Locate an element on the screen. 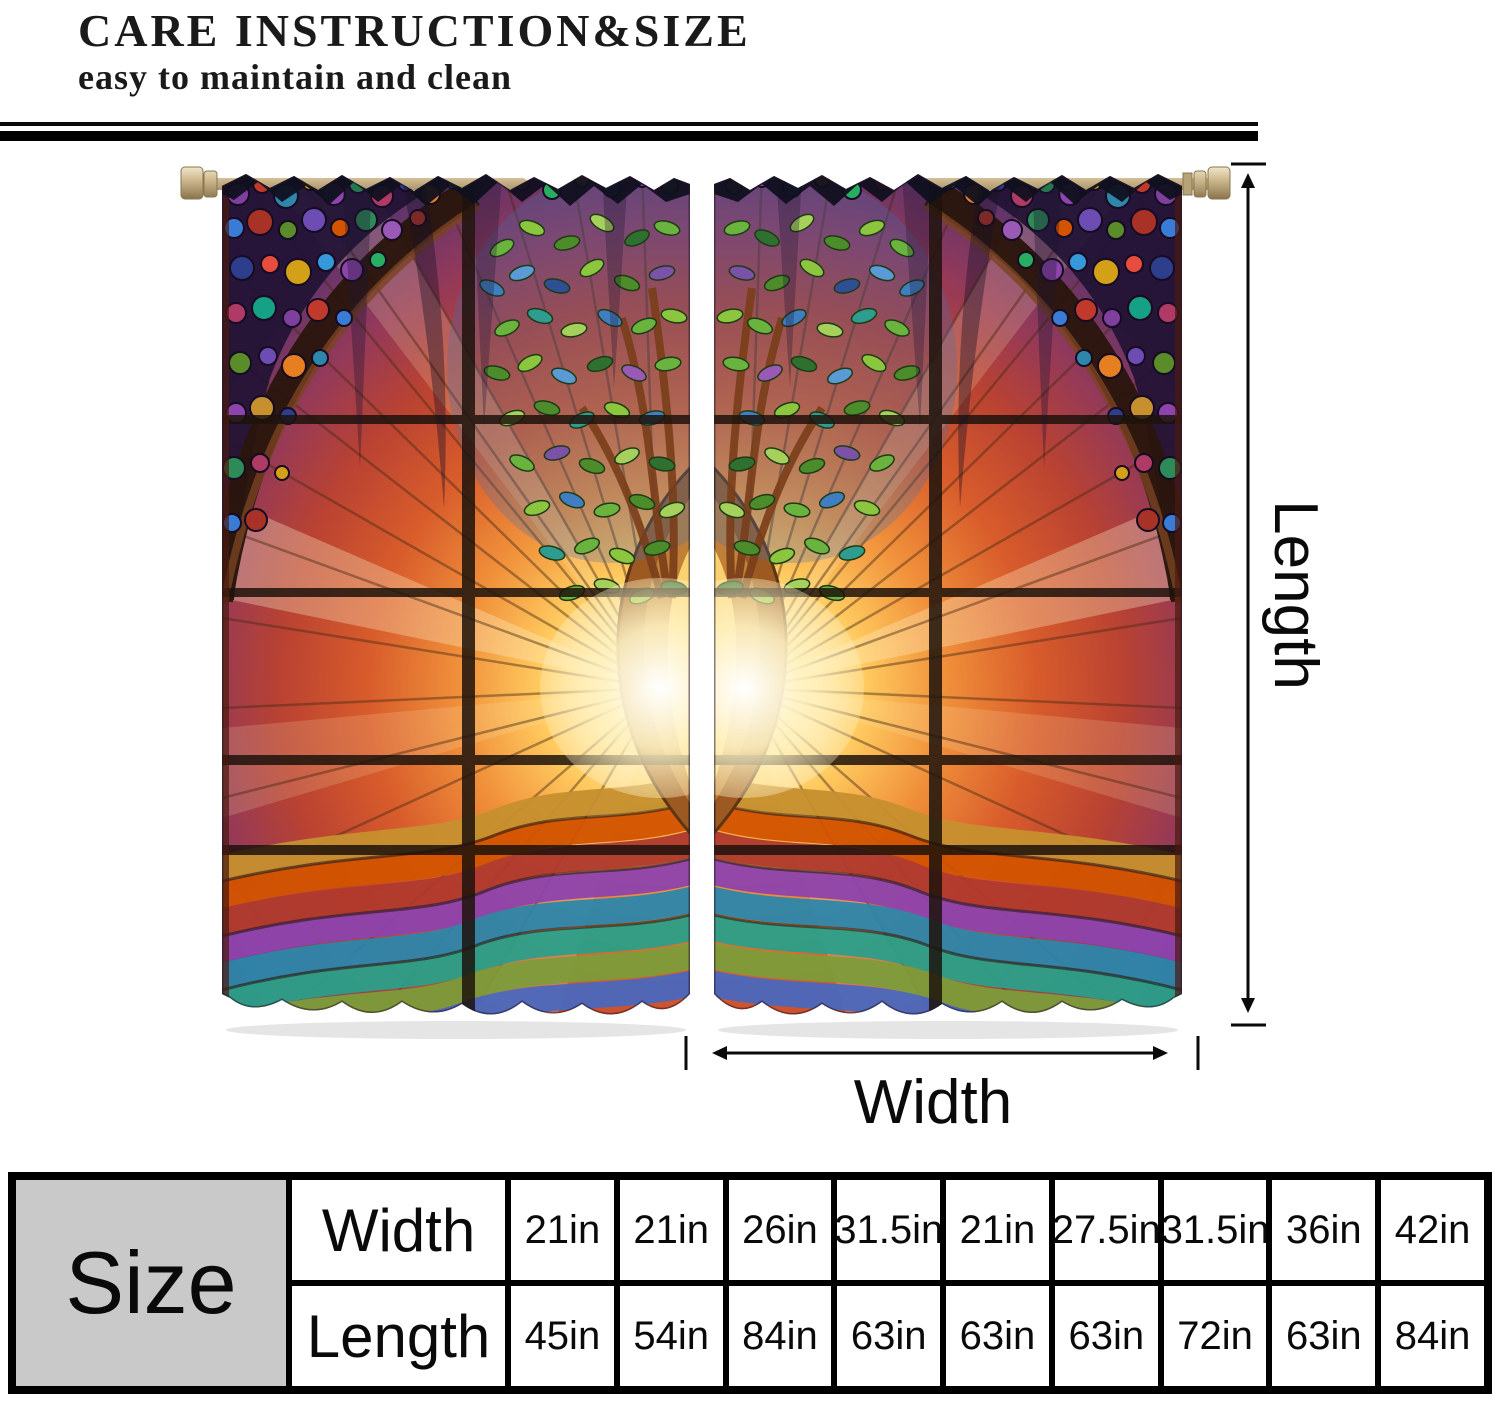  length-arrow is located at coordinates (1248, 594).